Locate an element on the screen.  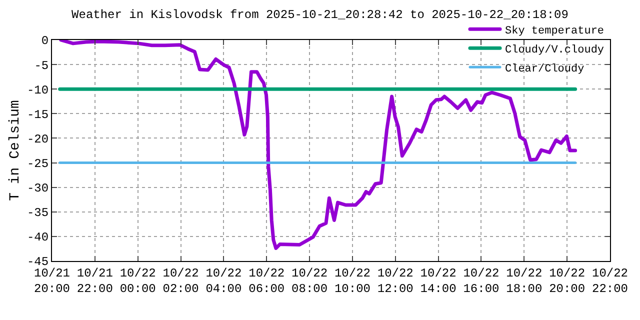
x-tick-label: 10/22 08:00 is located at coordinates (310, 281).